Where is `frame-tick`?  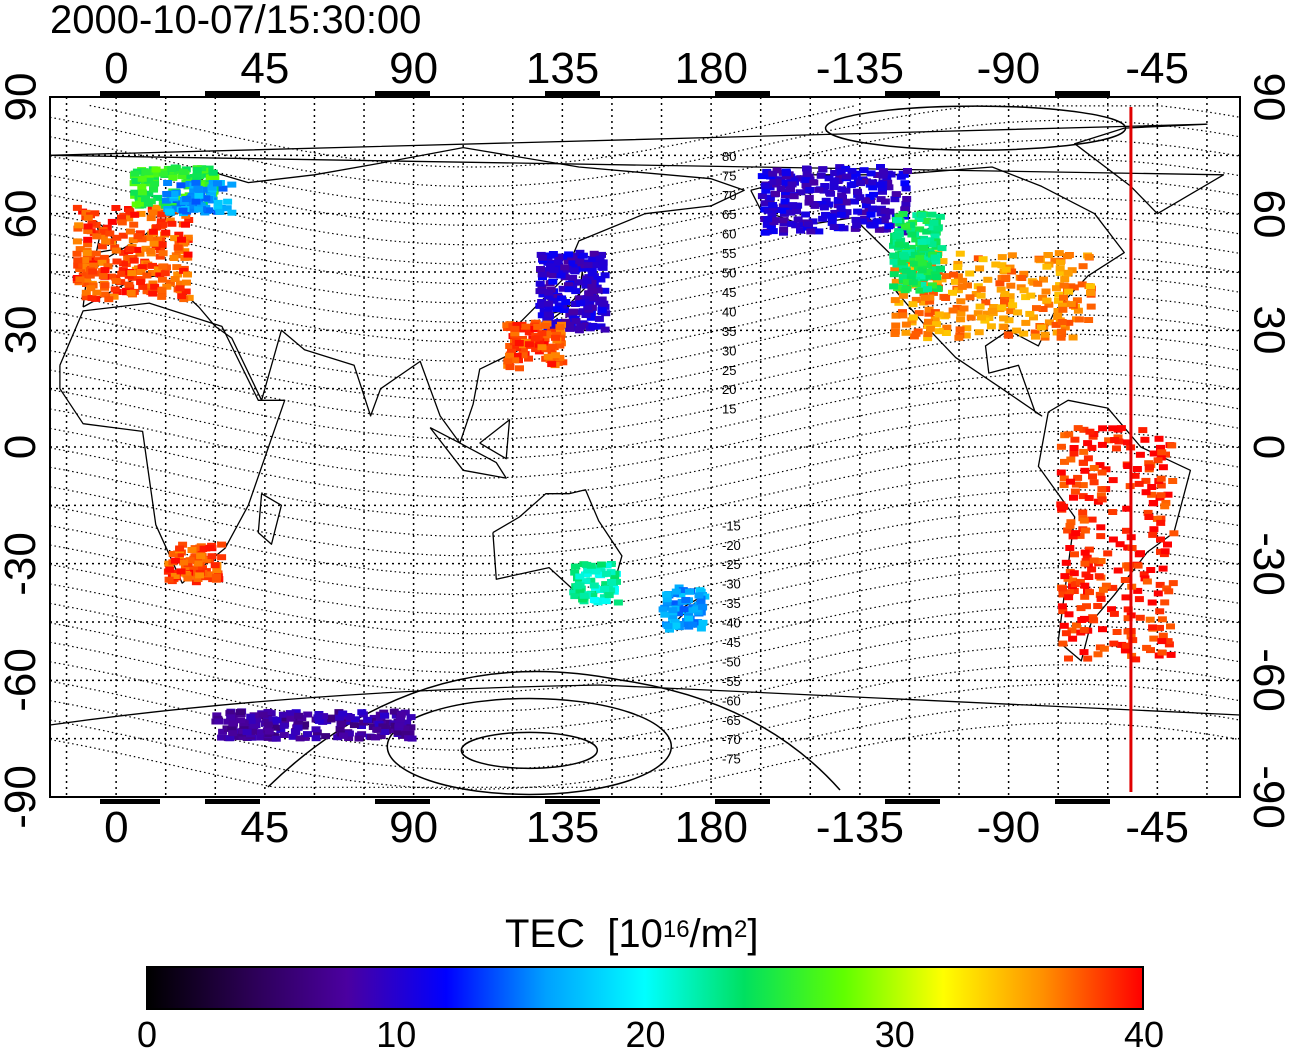 frame-tick is located at coordinates (130, 801).